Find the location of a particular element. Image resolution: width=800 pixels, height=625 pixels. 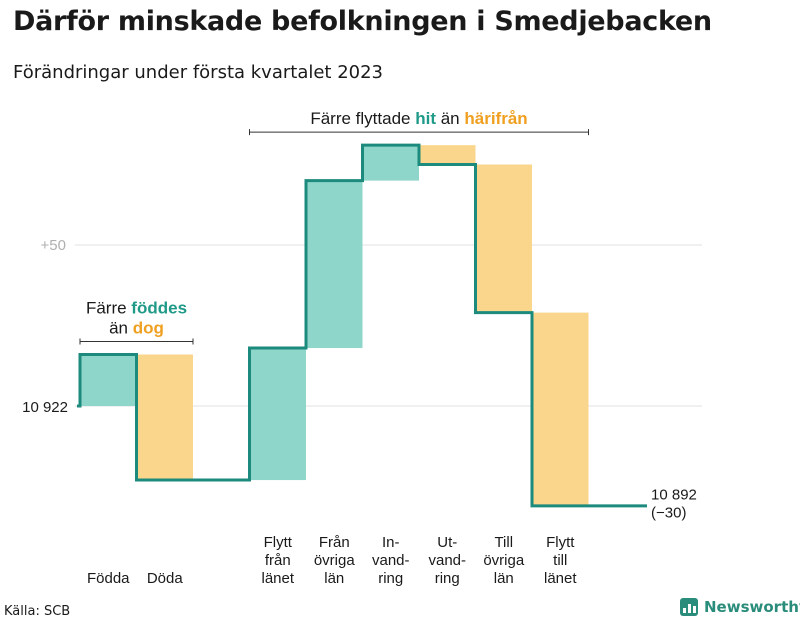

brand-name: Newsworthy is located at coordinates (752, 607).